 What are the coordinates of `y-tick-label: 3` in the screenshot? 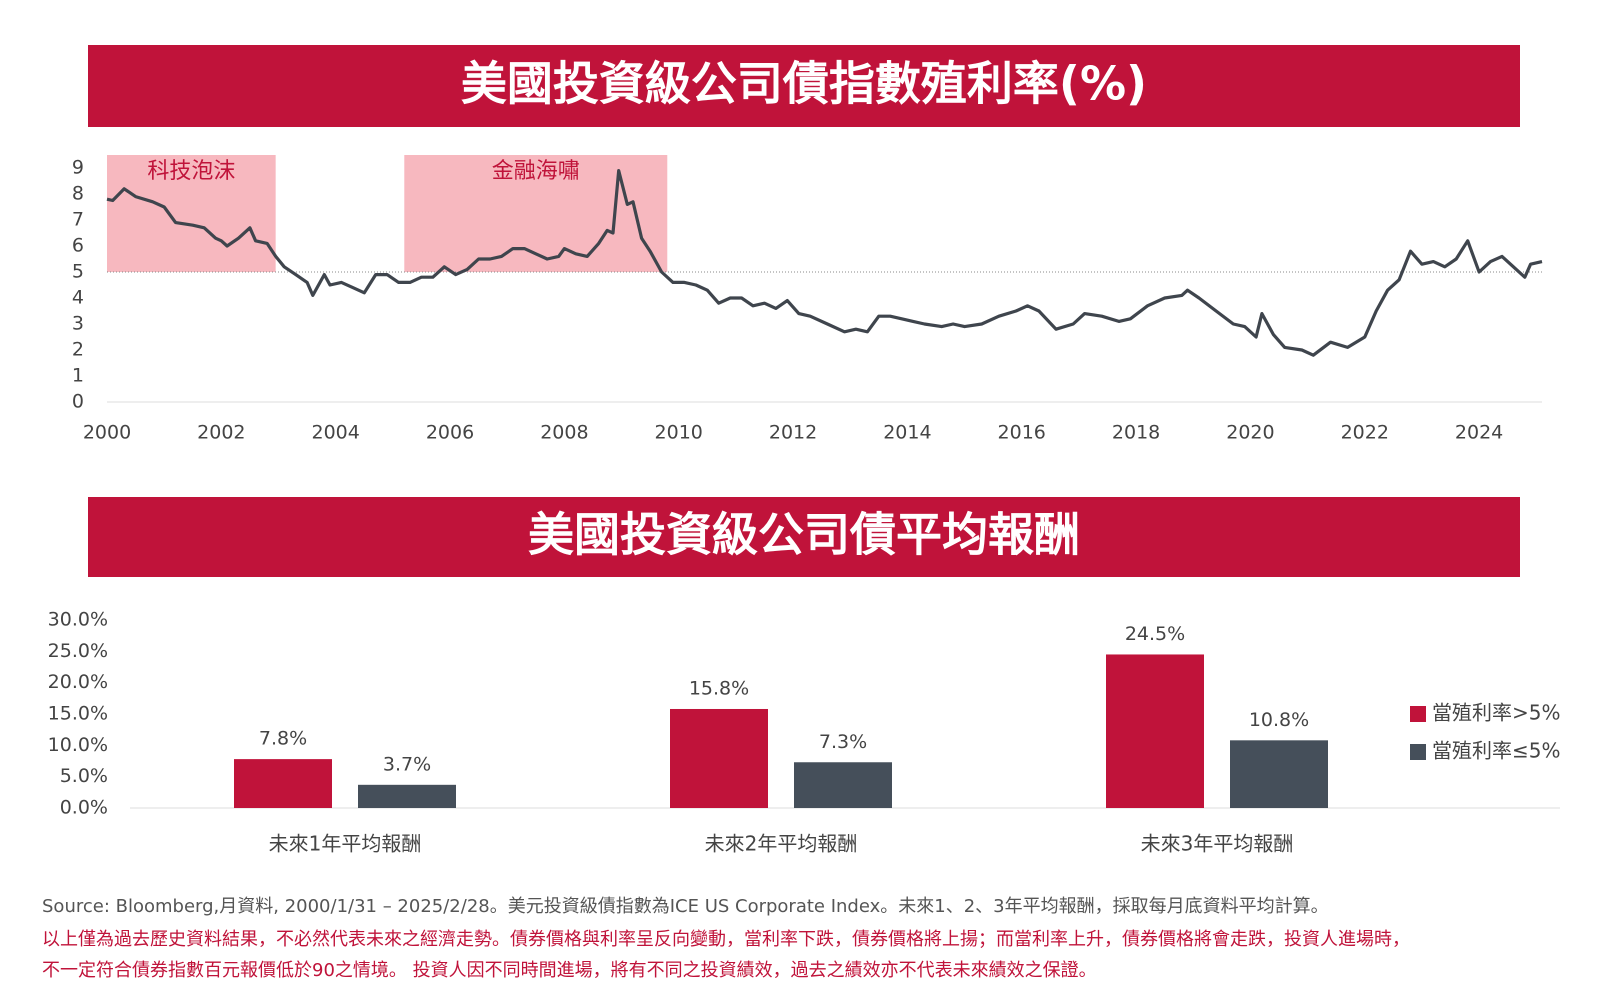 It's located at (78, 324).